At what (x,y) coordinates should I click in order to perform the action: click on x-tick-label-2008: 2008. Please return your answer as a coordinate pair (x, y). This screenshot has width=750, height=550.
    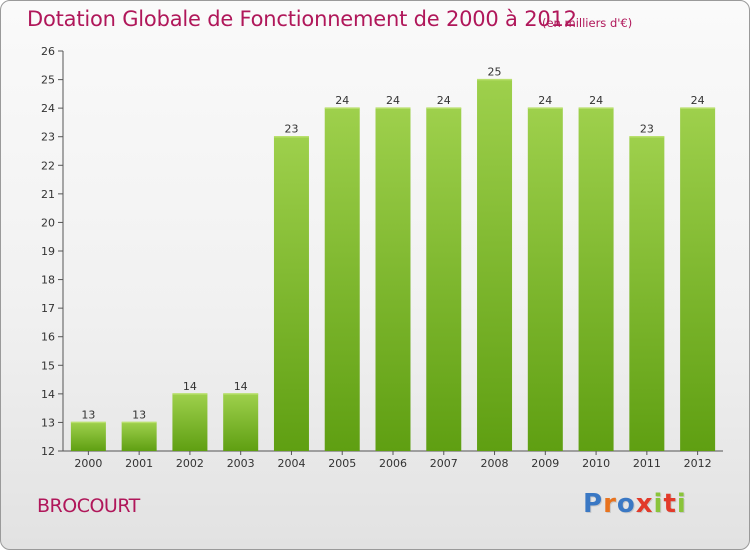
    Looking at the image, I should click on (495, 463).